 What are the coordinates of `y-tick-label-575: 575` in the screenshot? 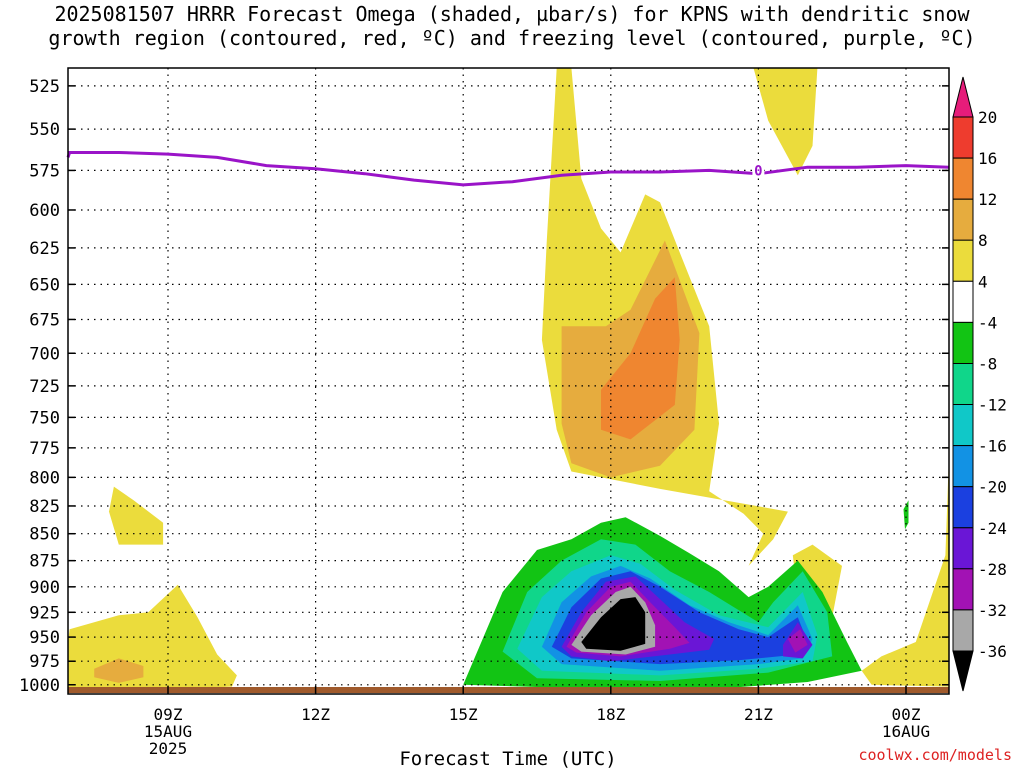 It's located at (44, 171).